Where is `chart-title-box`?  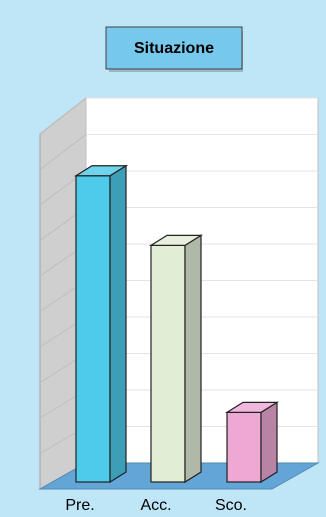 chart-title-box is located at coordinates (174, 48).